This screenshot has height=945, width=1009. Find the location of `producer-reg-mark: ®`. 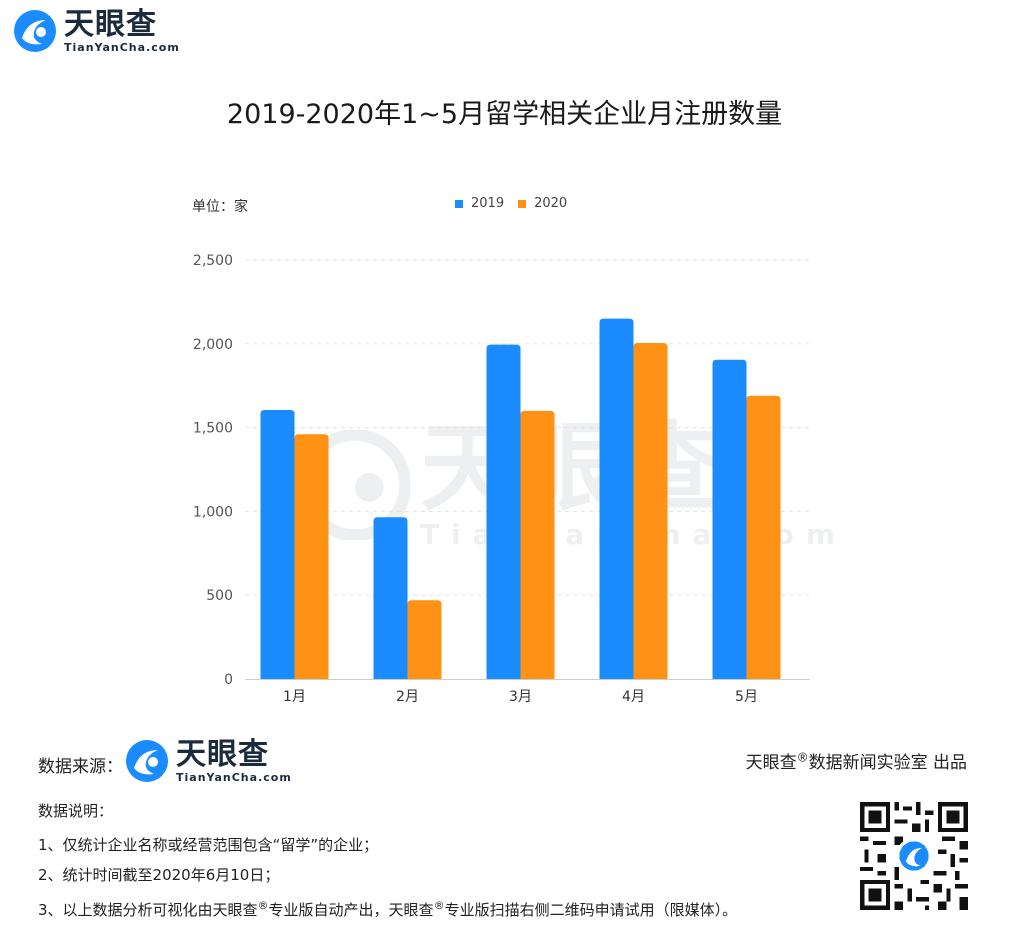

producer-reg-mark: ® is located at coordinates (802, 757).